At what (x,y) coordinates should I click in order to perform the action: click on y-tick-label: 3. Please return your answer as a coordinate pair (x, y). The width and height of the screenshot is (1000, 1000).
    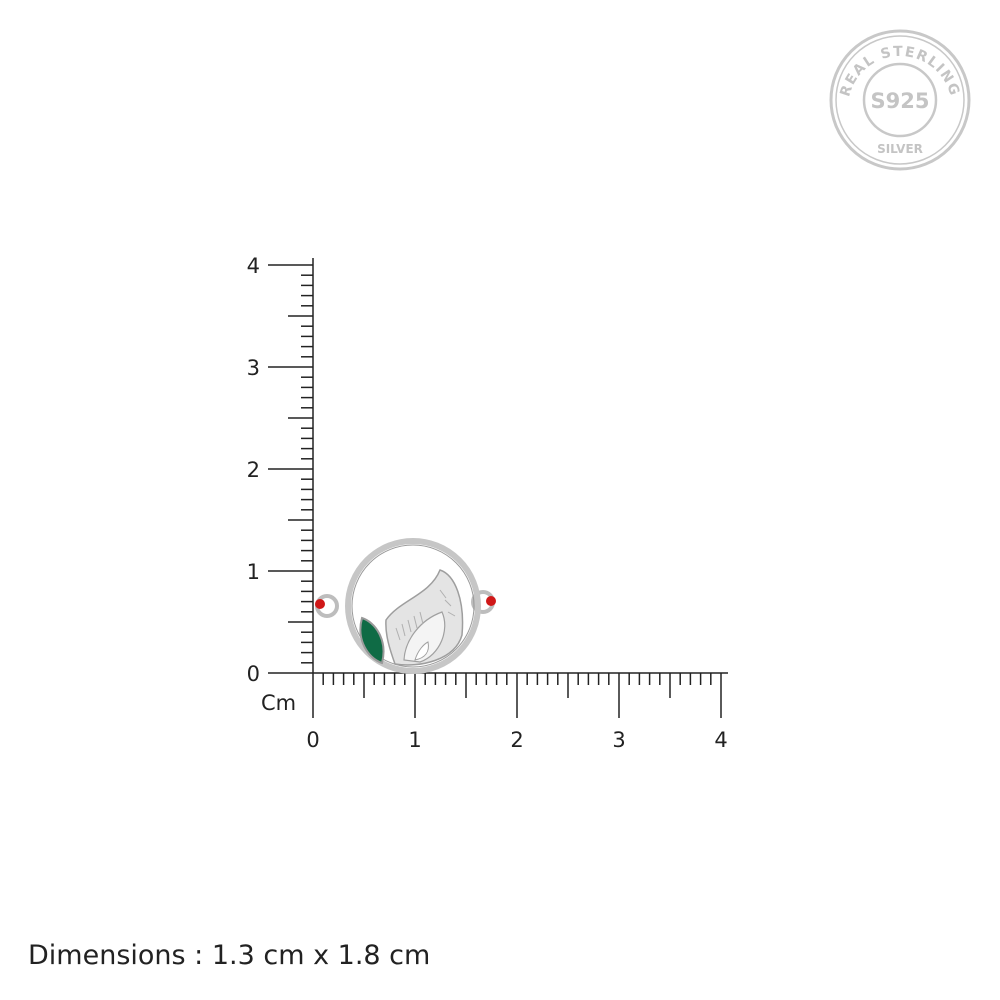
    Looking at the image, I should click on (253, 368).